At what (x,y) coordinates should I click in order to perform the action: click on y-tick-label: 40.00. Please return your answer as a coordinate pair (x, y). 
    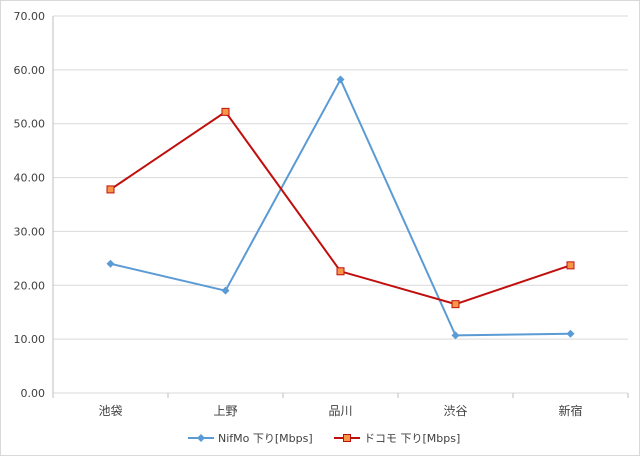
    Looking at the image, I should click on (30, 178).